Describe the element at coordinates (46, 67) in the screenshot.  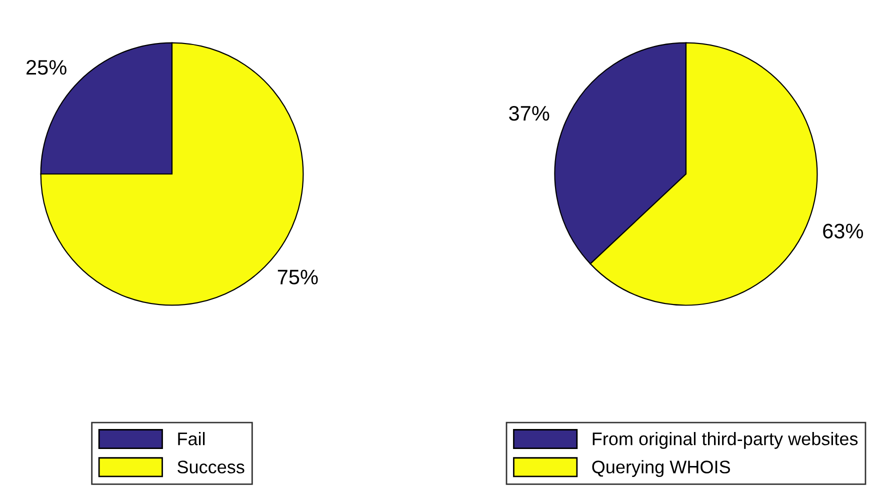
I see `data-label: 25%` at that location.